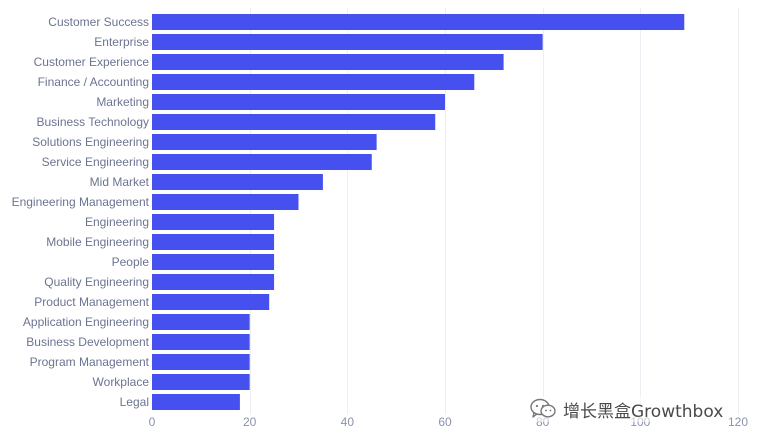  What do you see at coordinates (90, 142) in the screenshot?
I see `category-label: Solutions Engineering` at bounding box center [90, 142].